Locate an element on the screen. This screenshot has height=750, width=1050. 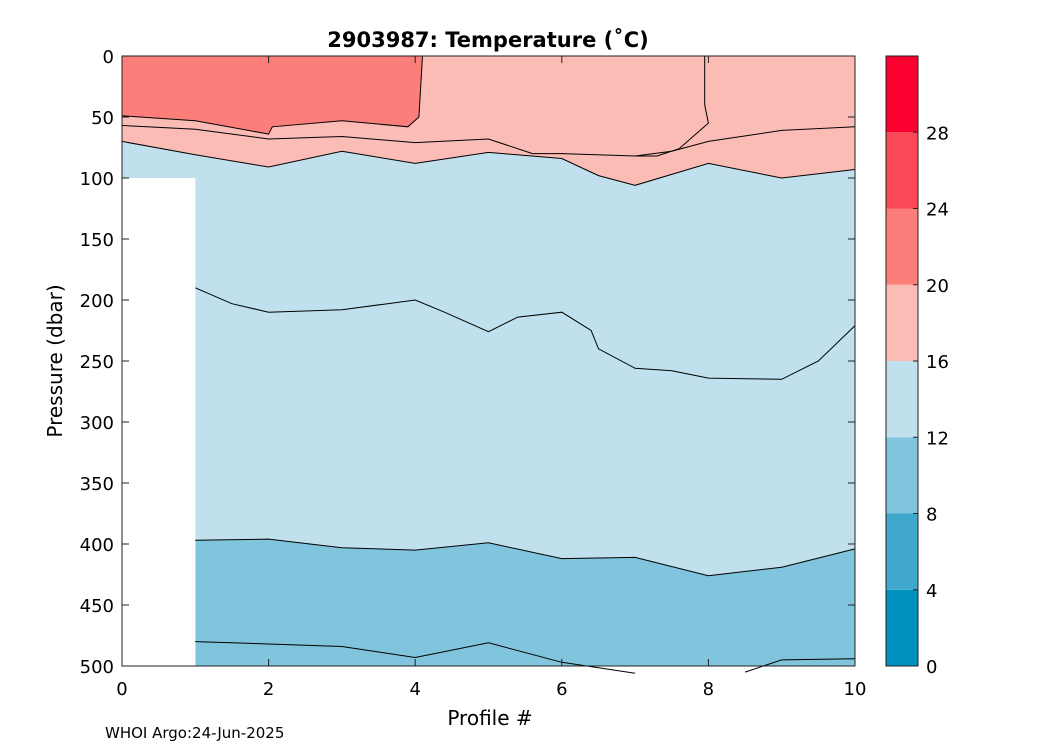
colorbar: 0 4 8 12 16 20 24 28 is located at coordinates (917, 366).